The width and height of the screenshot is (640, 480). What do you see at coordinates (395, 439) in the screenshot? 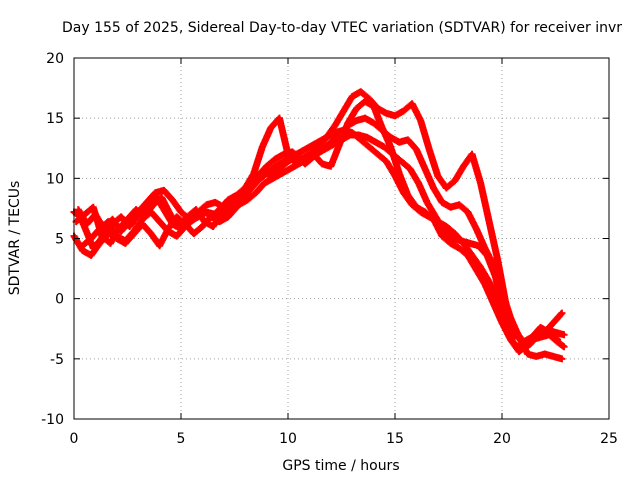
I see `x-tick-label: 15` at bounding box center [395, 439].